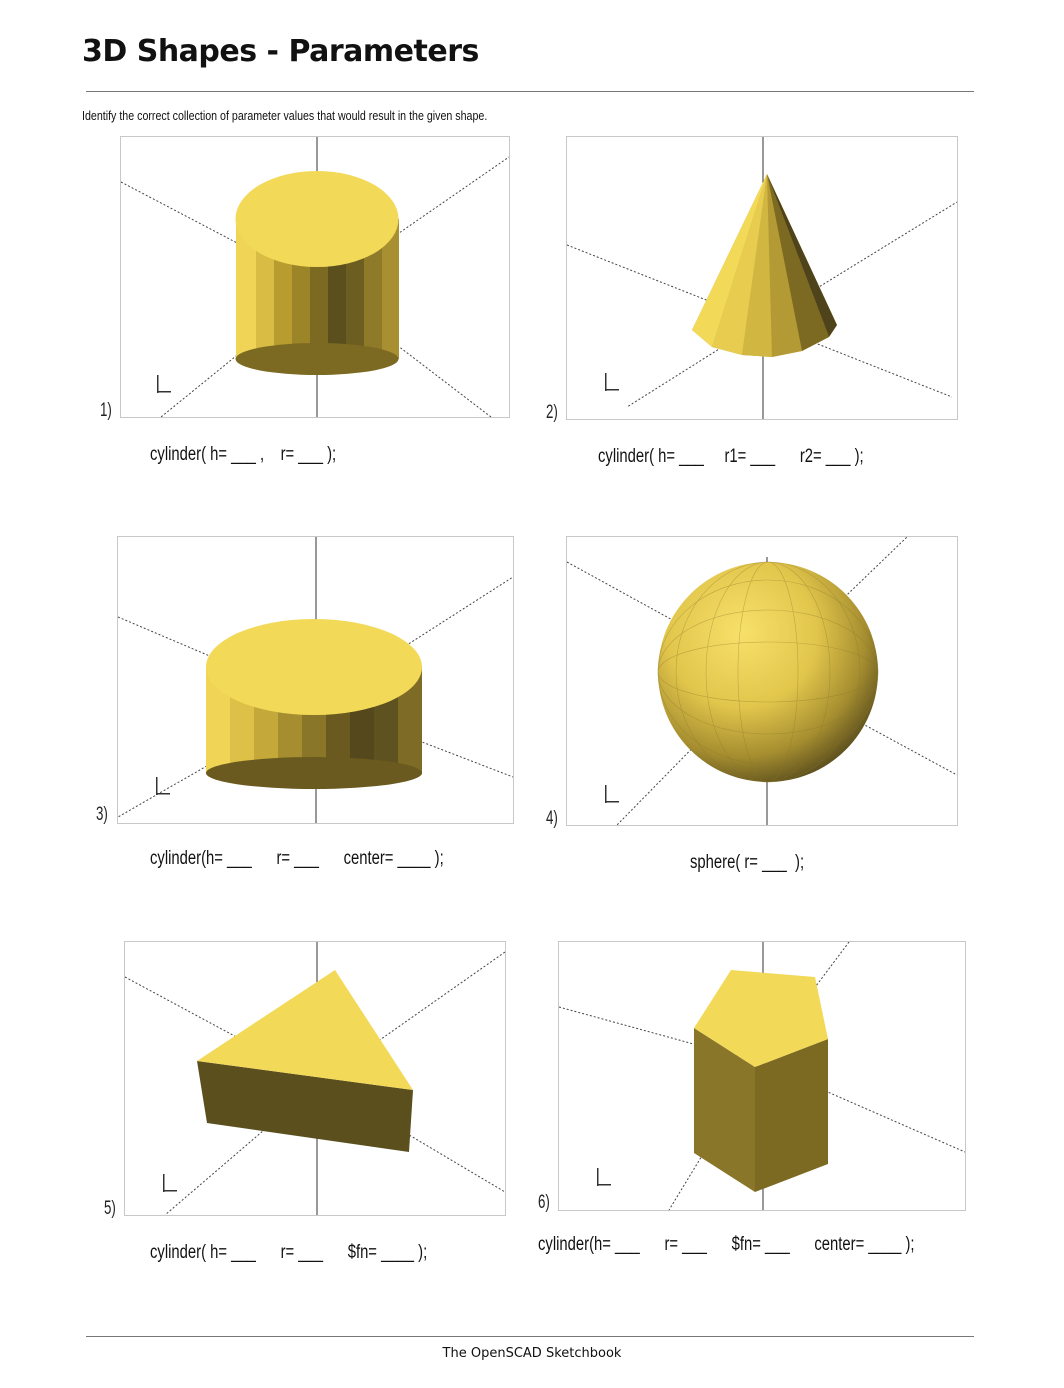 Image resolution: width=1064 pixels, height=1388 pixels. Describe the element at coordinates (532, 1353) in the screenshot. I see `footer-text: The OpenSCAD Sketchbook` at that location.